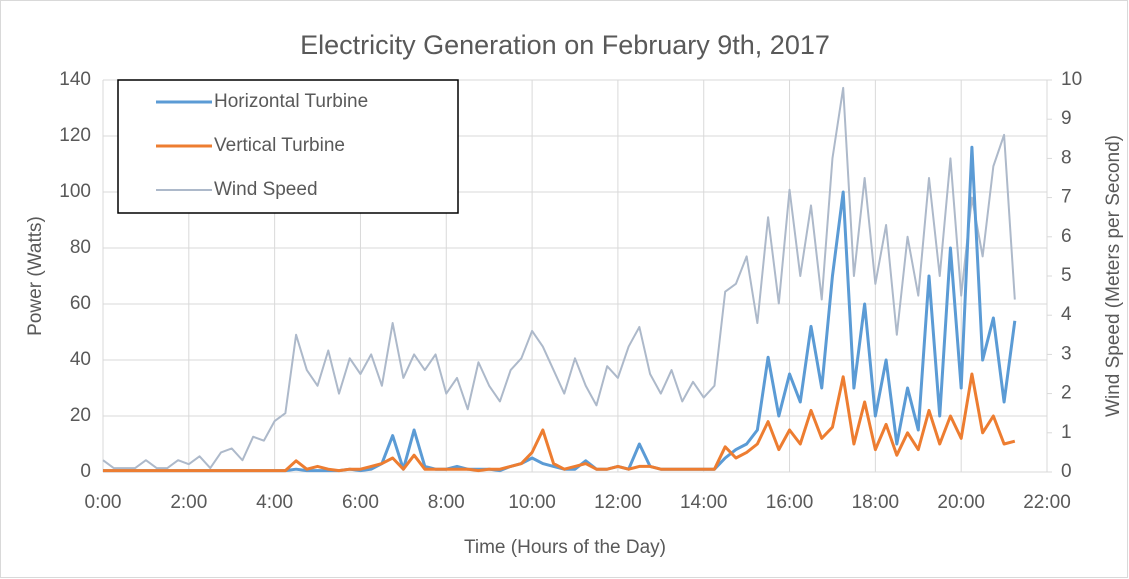 The width and height of the screenshot is (1129, 579). I want to click on y-axis-label: Power (Watts), so click(35, 276).